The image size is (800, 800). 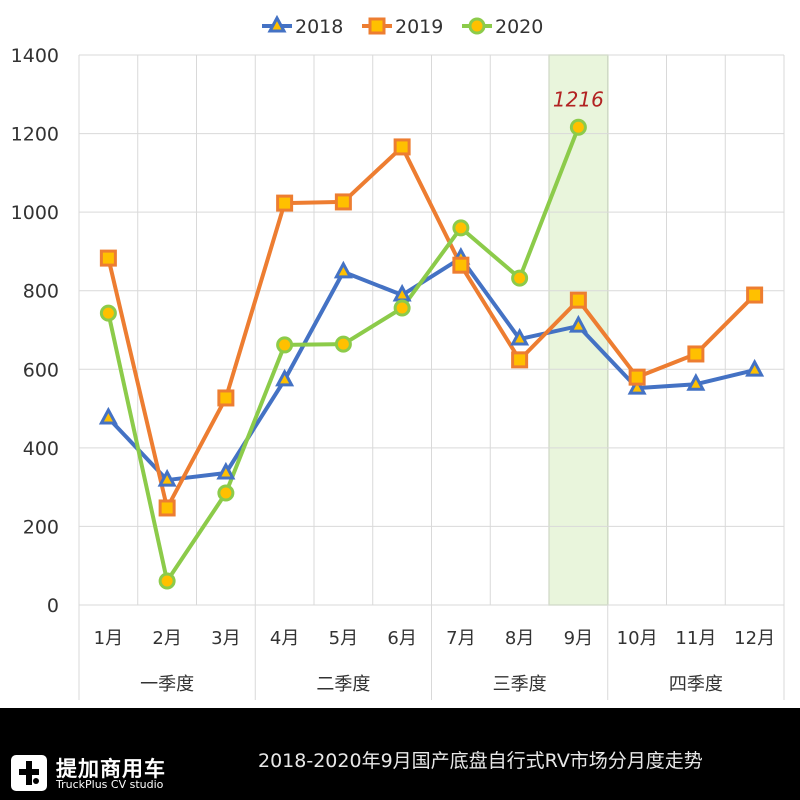 I want to click on x-tick-label: 8月, so click(x=519, y=638).